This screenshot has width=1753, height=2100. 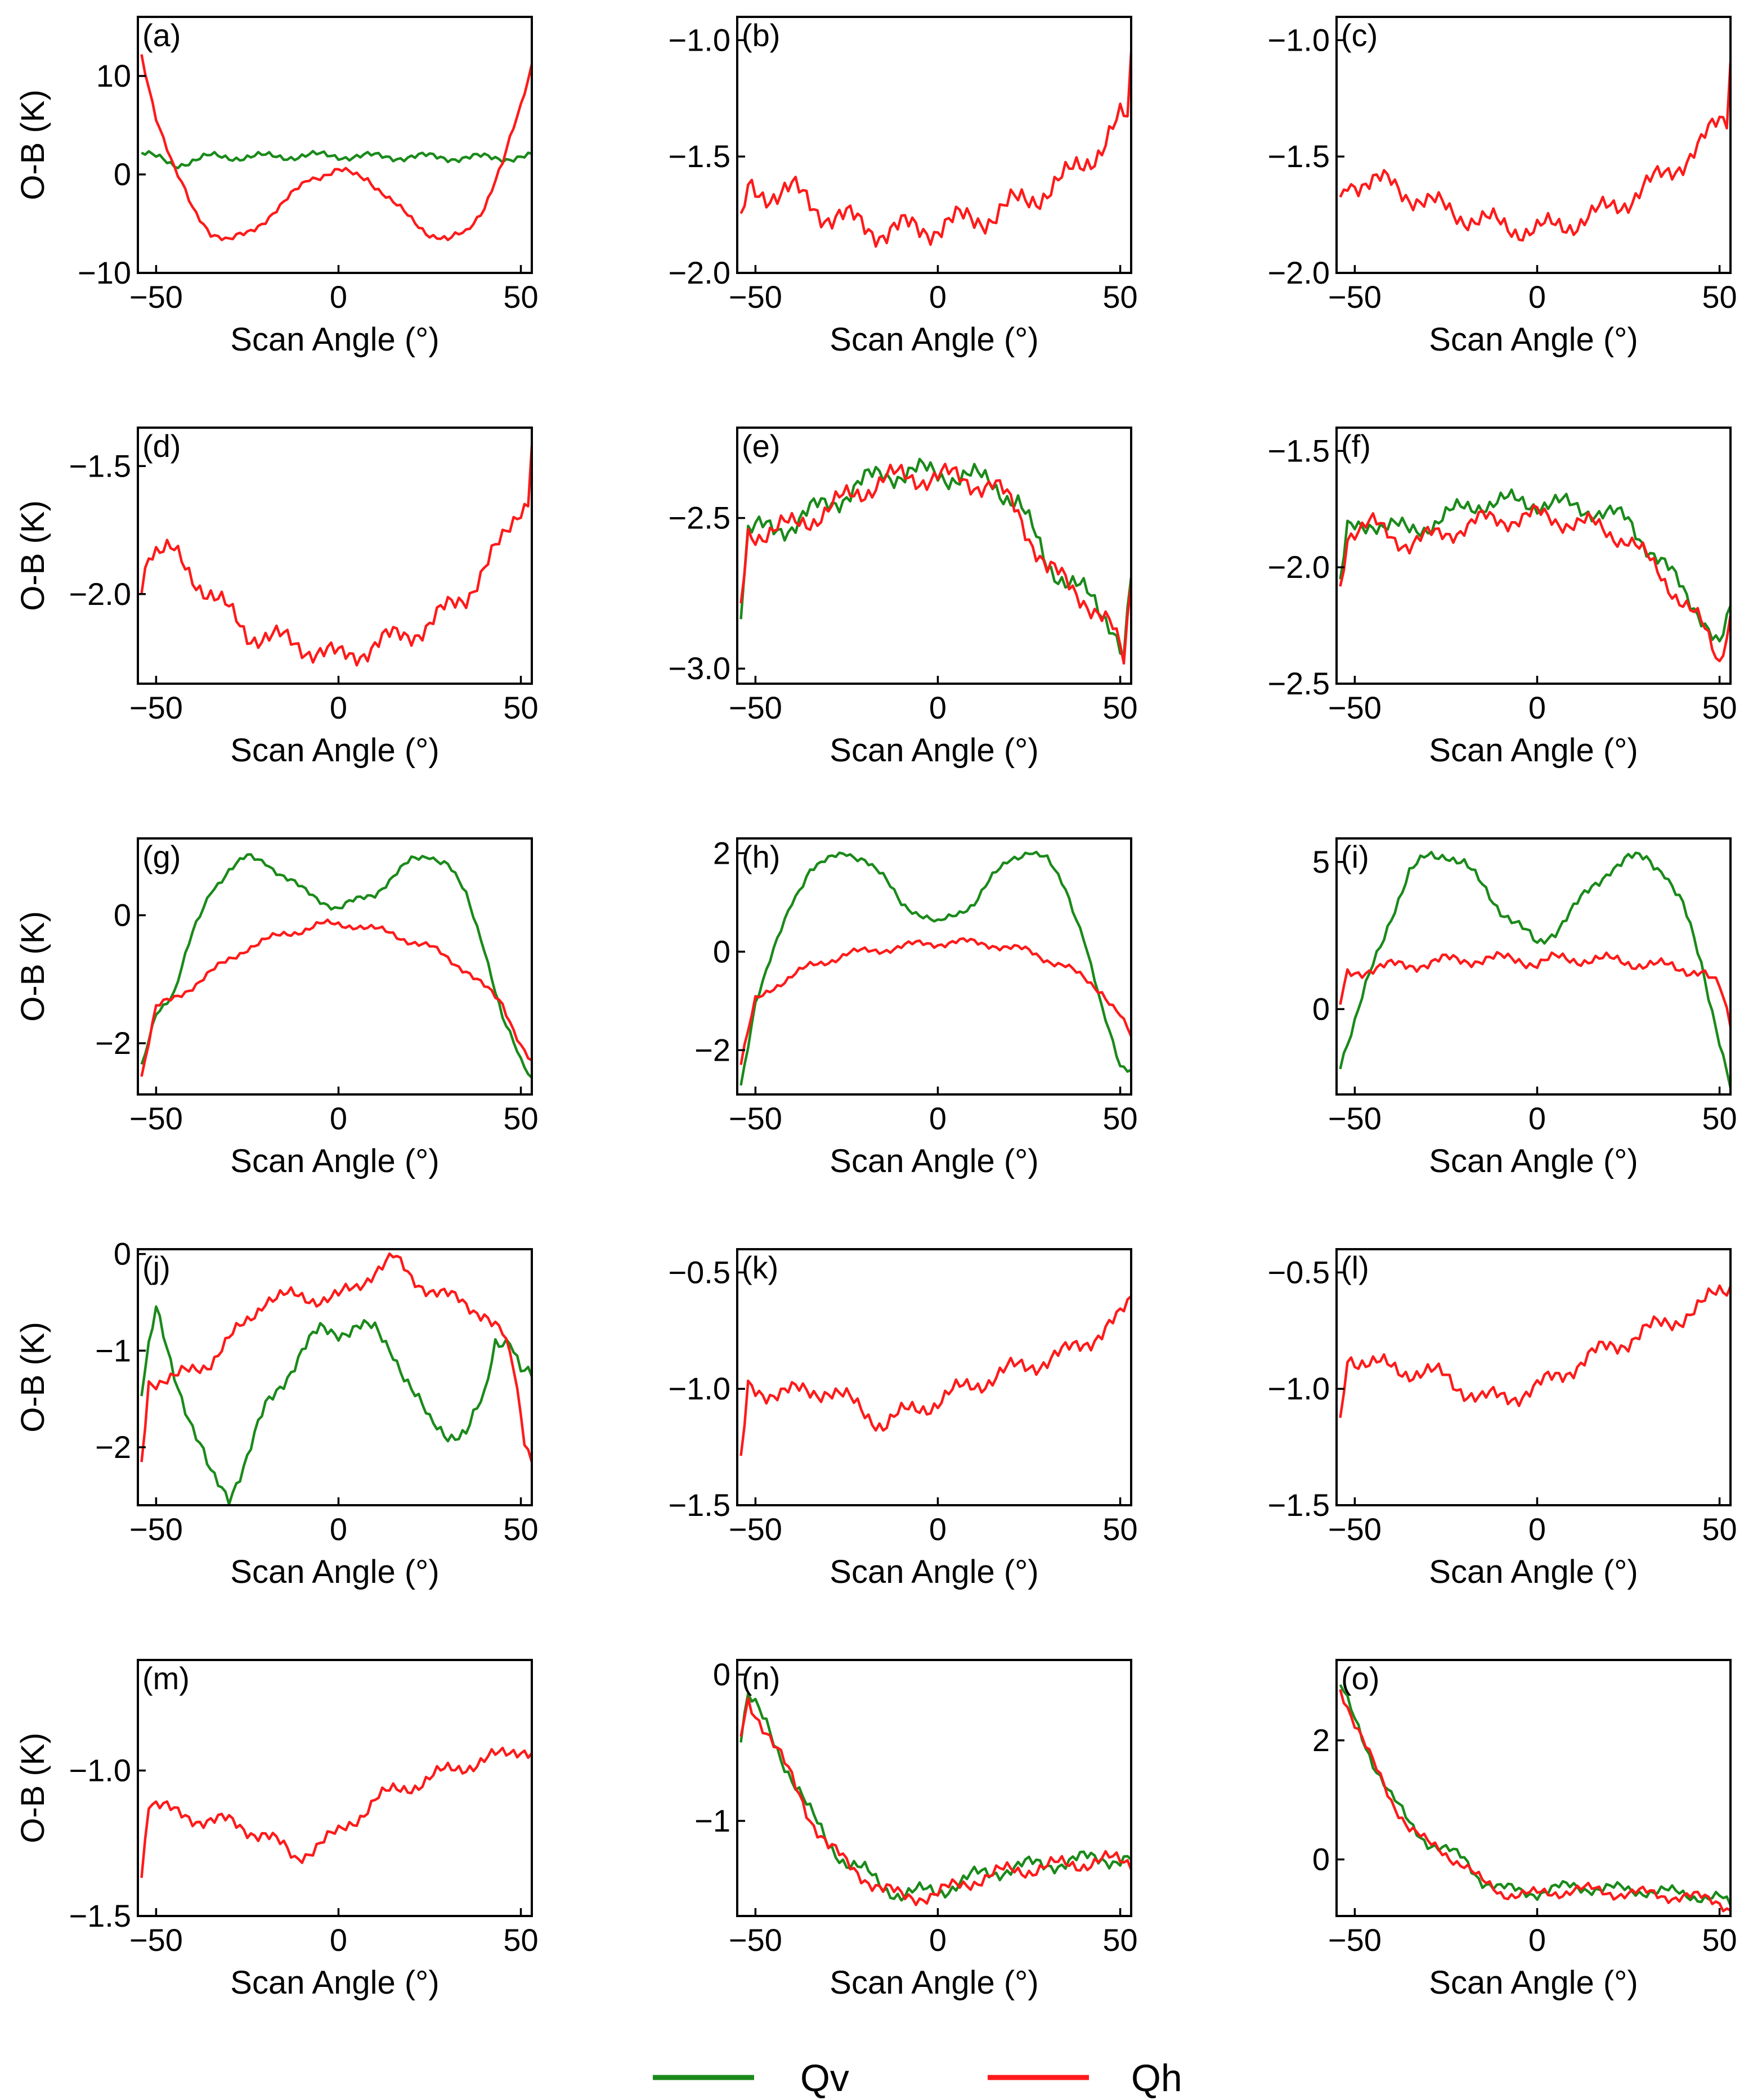 What do you see at coordinates (761, 856) in the screenshot?
I see `panel-label: (h)` at bounding box center [761, 856].